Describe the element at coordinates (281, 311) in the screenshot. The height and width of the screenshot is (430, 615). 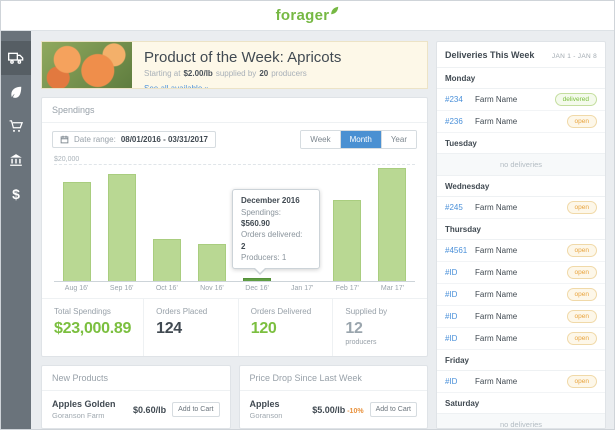
I see `stat-label: Orders Delivered` at that location.